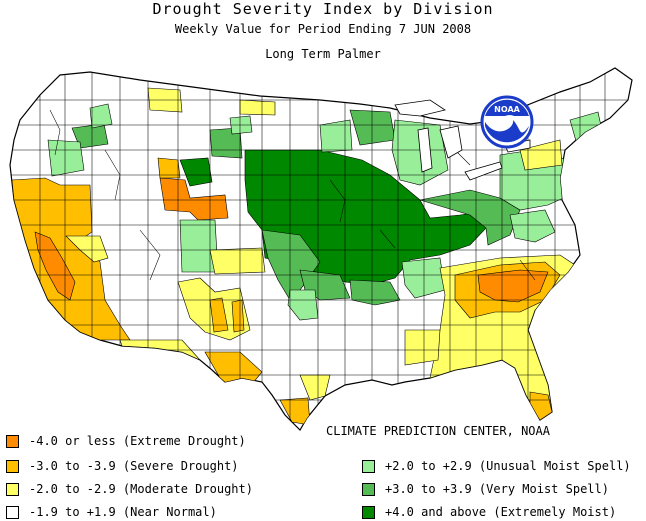 The image size is (646, 521). Describe the element at coordinates (257, 107) in the screenshot. I see `region-moderate-drought-nd` at that location.